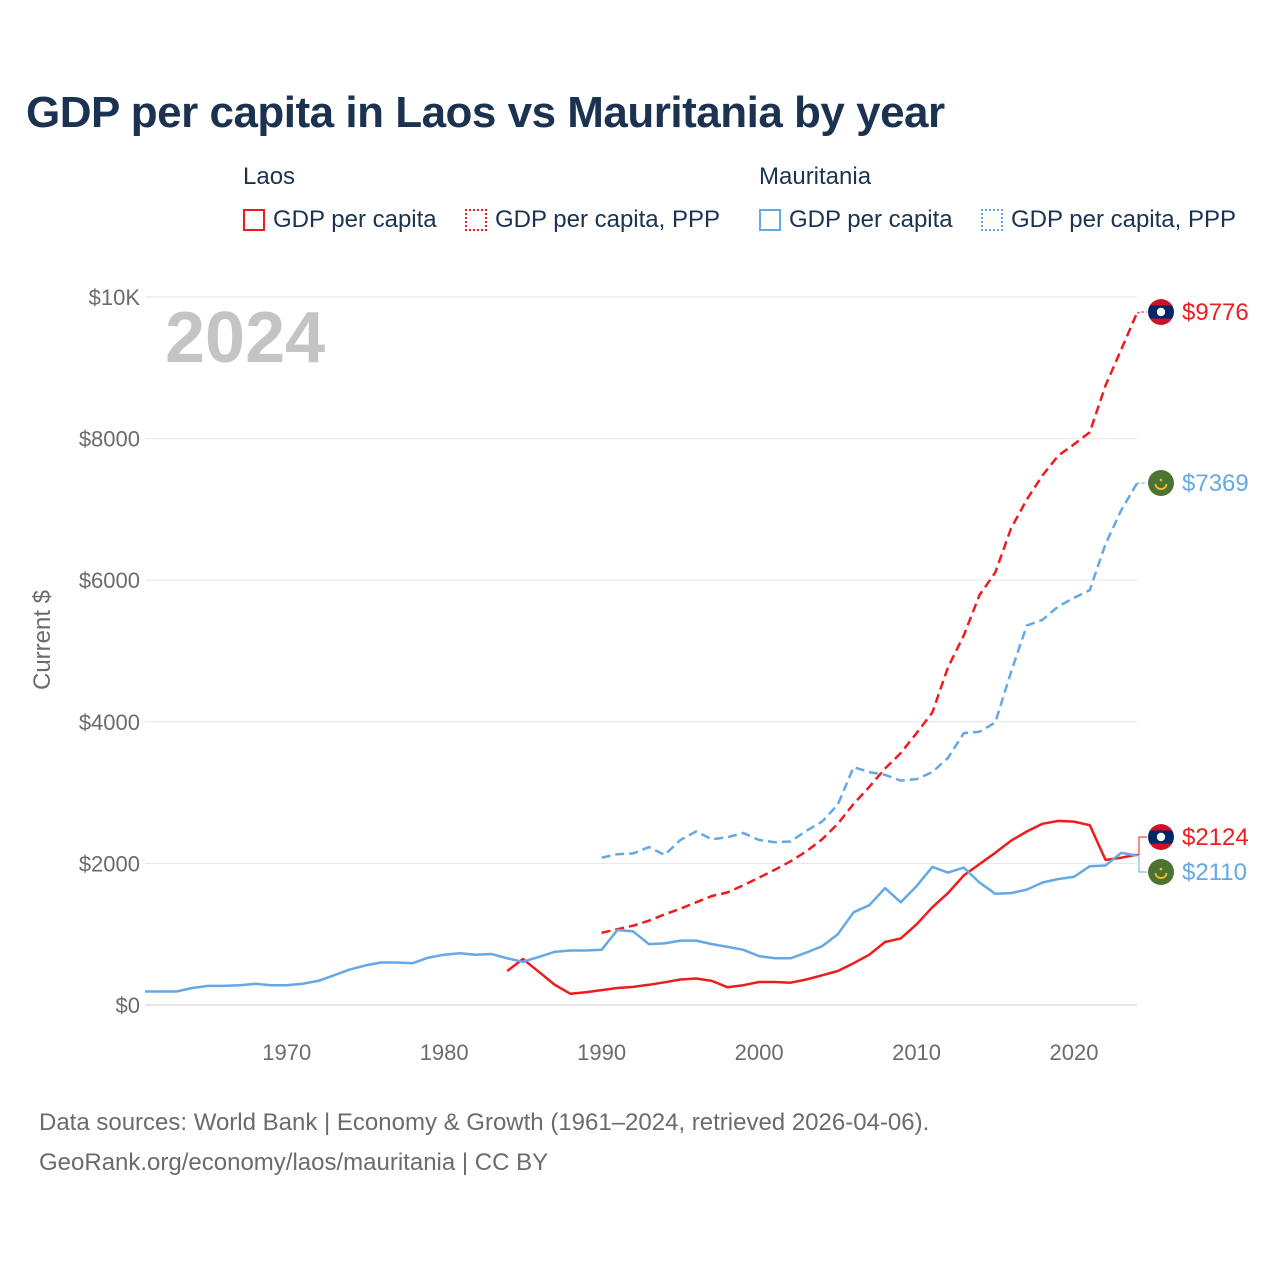  I want to click on end-label-mauritania-ppp: $7369, so click(1215, 483).